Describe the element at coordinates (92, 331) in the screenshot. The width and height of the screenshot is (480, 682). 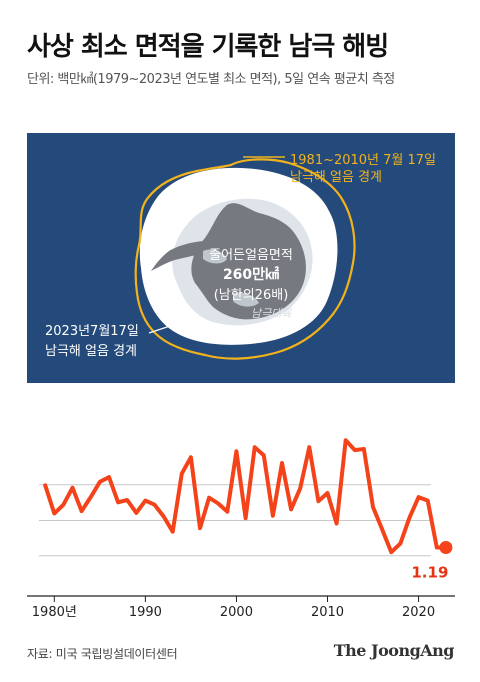
I see `current-edge-label: 2023년7월17일` at that location.